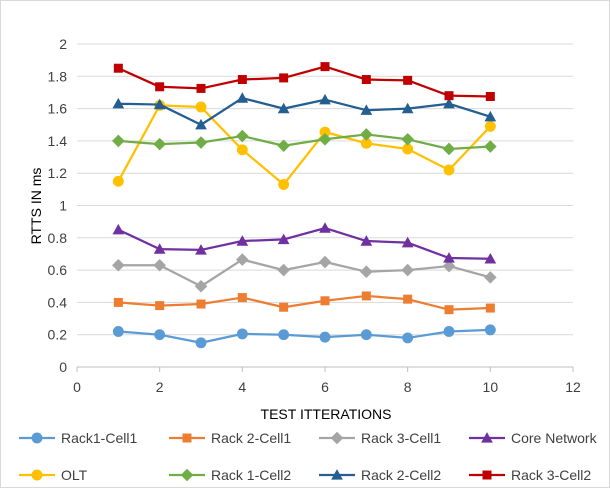 The width and height of the screenshot is (610, 489). I want to click on series-rack-3-cell1, so click(304, 273).